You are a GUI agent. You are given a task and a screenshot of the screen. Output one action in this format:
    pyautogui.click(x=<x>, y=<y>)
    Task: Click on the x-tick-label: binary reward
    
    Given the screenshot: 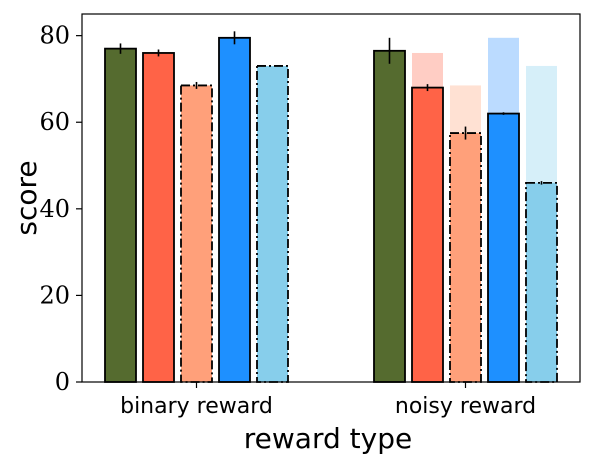 What is the action you would take?
    pyautogui.click(x=196, y=406)
    